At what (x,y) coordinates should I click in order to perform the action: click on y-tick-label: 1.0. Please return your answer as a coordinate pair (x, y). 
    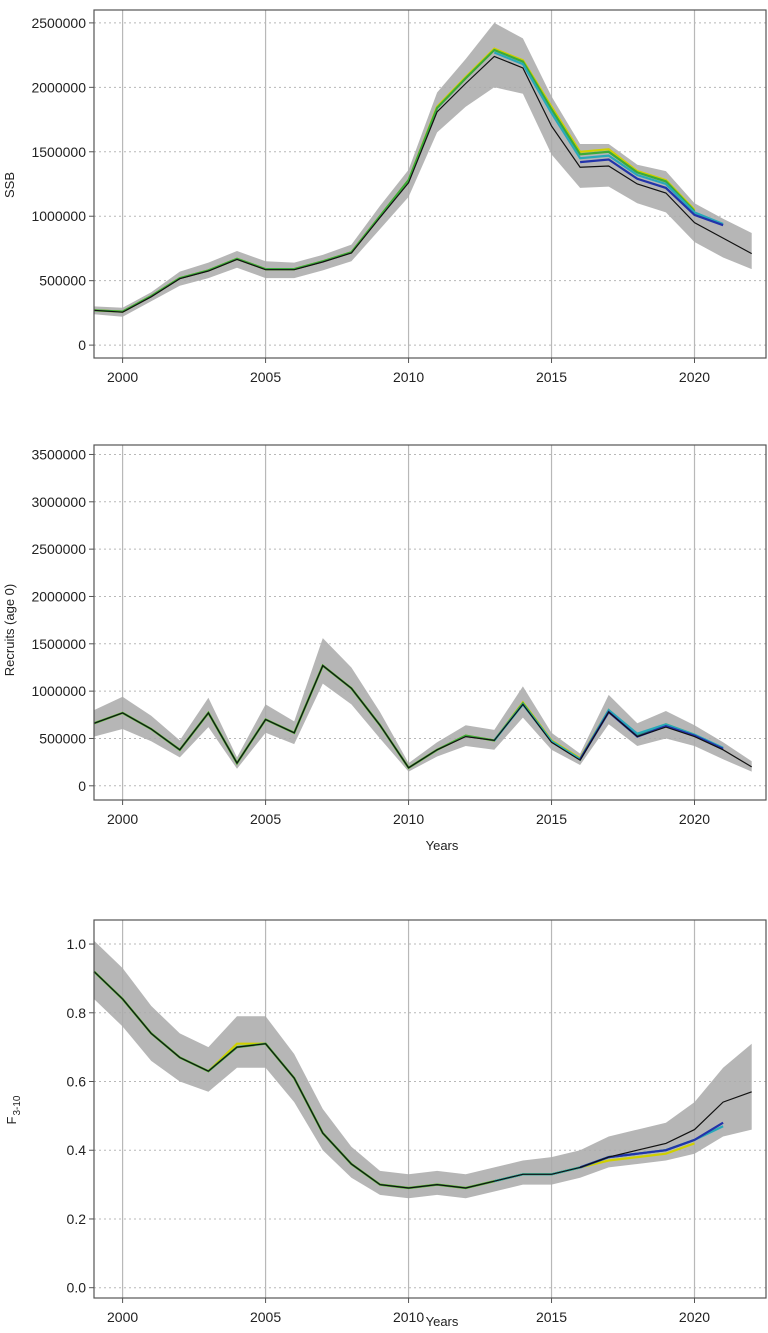
    Looking at the image, I should click on (77, 944).